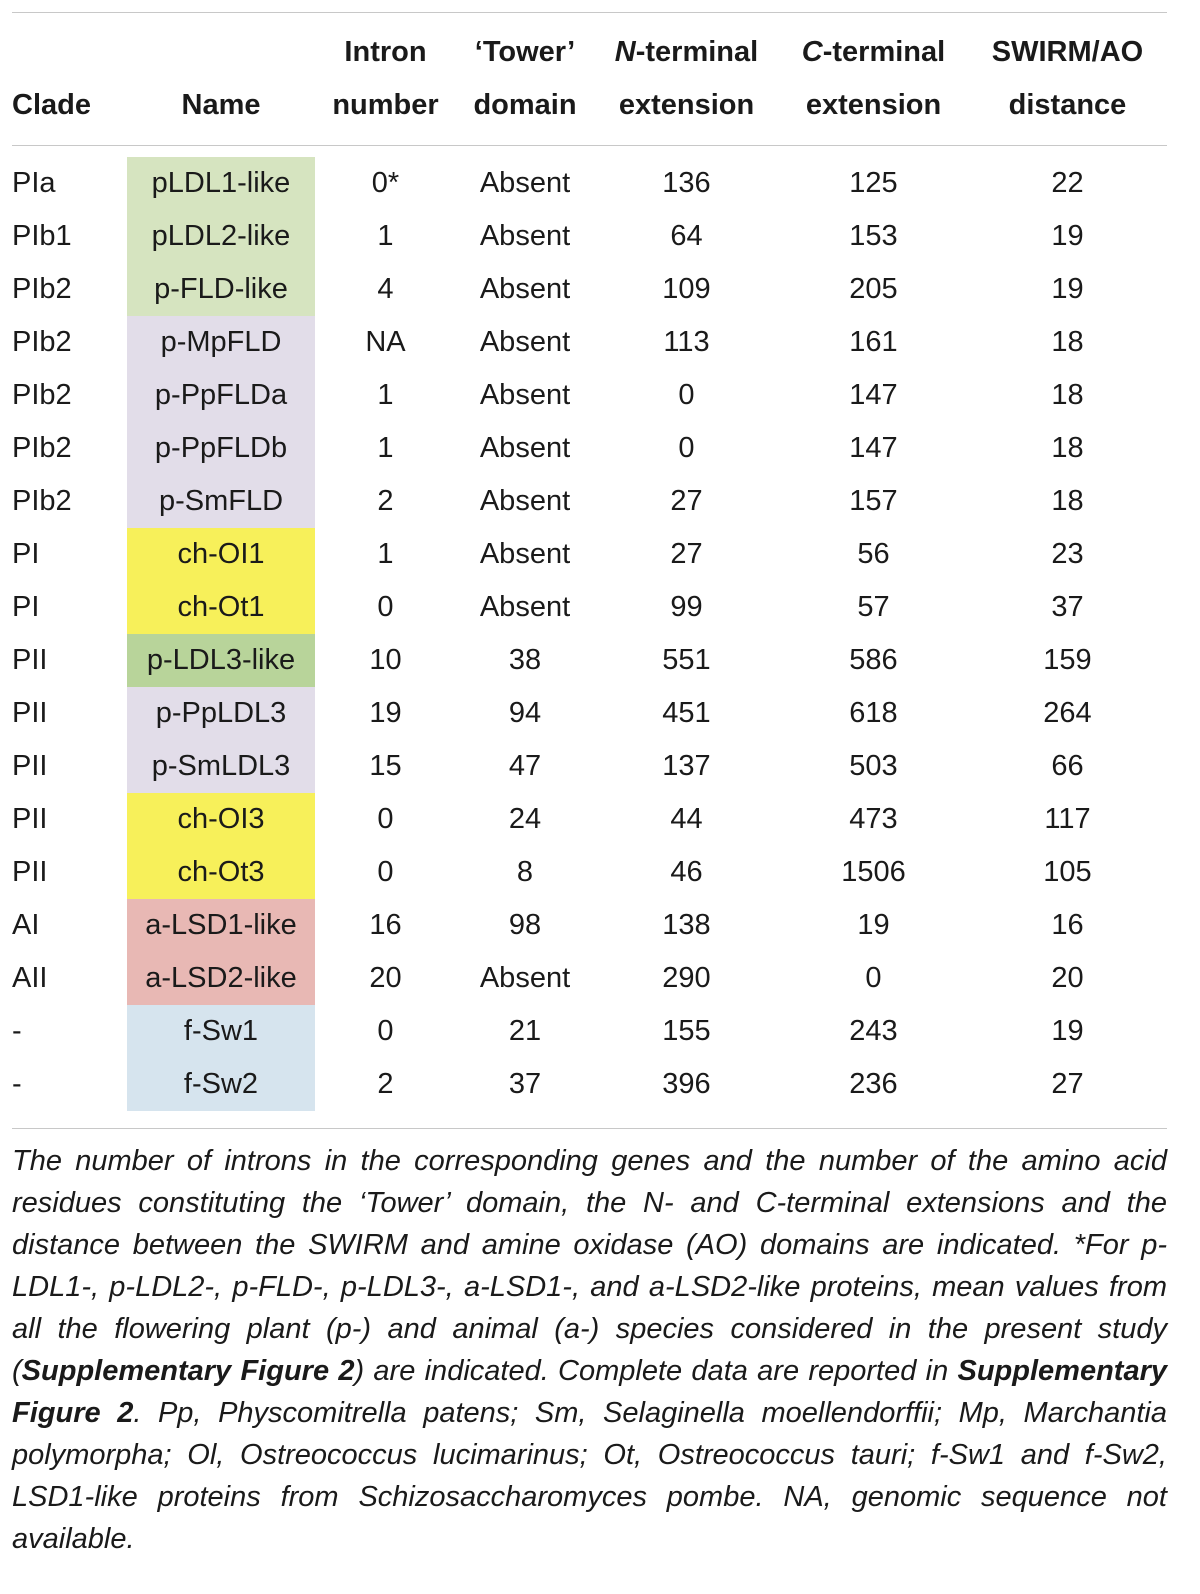  What do you see at coordinates (589, 713) in the screenshot?
I see `table-row: PII p-PpLDL3 19 94 451 618 264` at bounding box center [589, 713].